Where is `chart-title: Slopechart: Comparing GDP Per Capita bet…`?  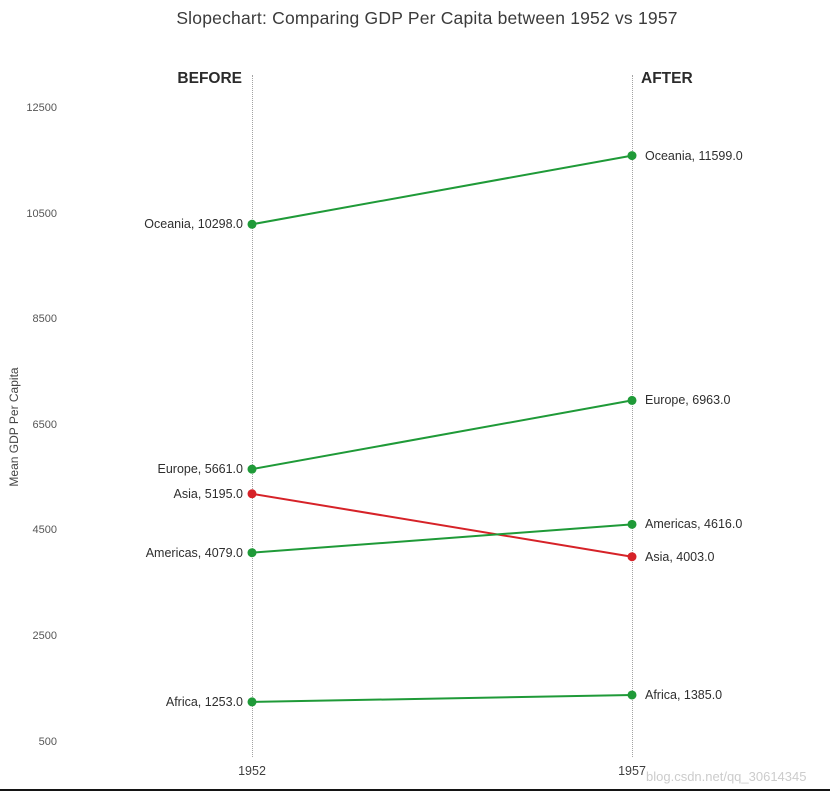
chart-title: Slopechart: Comparing GDP Per Capita bet… is located at coordinates (427, 18).